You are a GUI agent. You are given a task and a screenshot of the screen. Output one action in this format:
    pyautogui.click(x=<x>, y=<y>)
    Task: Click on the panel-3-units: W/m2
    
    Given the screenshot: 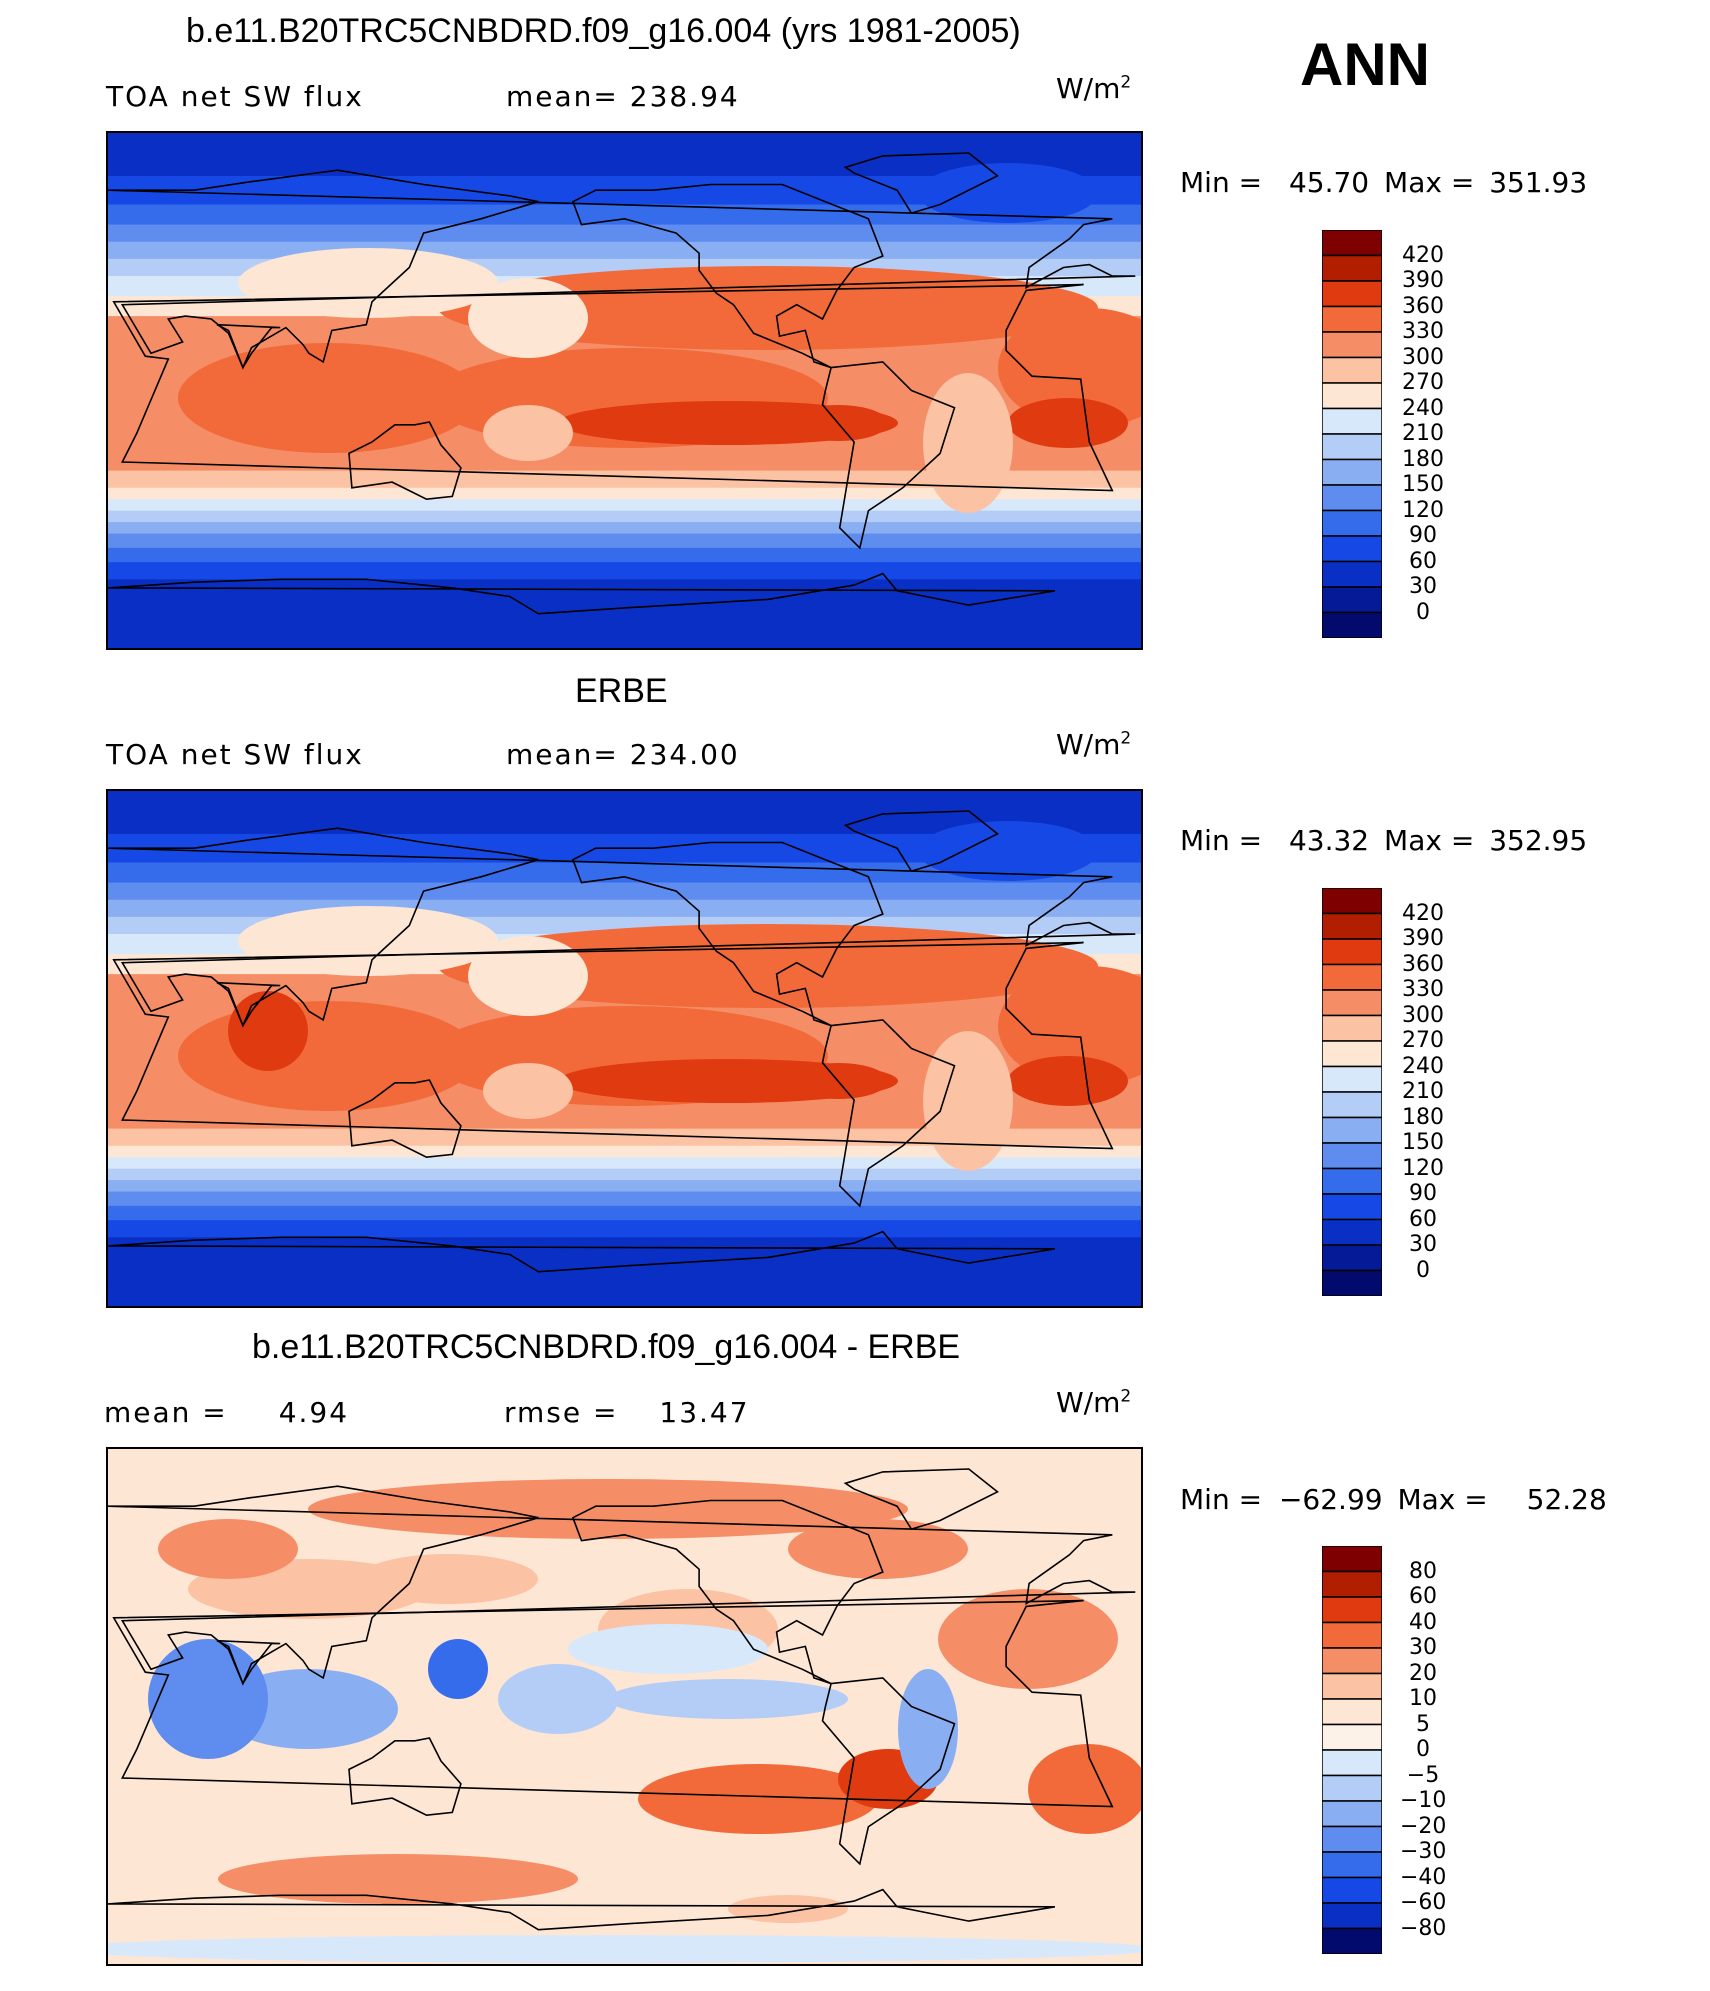 What is the action you would take?
    pyautogui.click(x=1093, y=1402)
    